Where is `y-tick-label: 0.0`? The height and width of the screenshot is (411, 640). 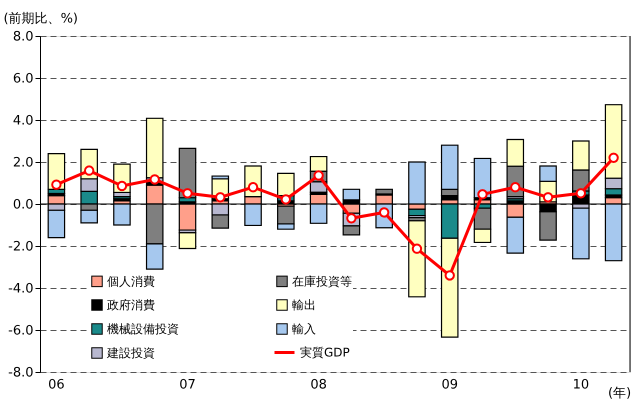
y-tick-label: 0.0 is located at coordinates (23, 205).